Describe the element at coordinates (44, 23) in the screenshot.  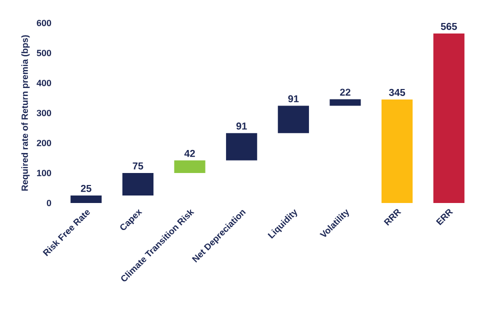
I see `y-tick-label: 600` at that location.